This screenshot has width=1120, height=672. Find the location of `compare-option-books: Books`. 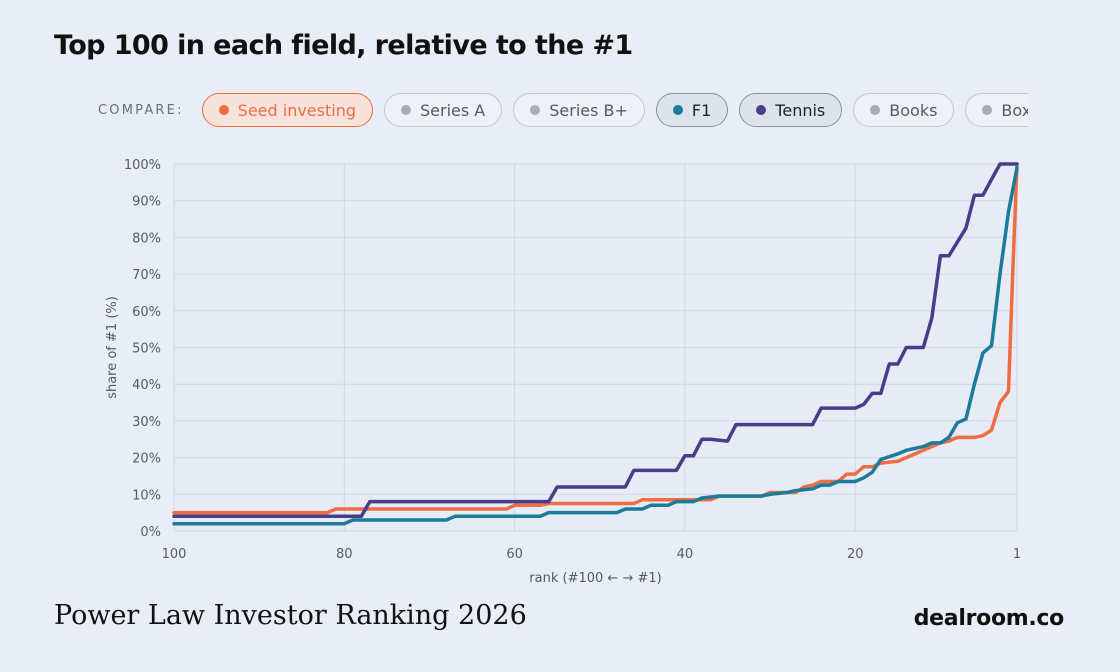

compare-option-books: Books is located at coordinates (904, 110).